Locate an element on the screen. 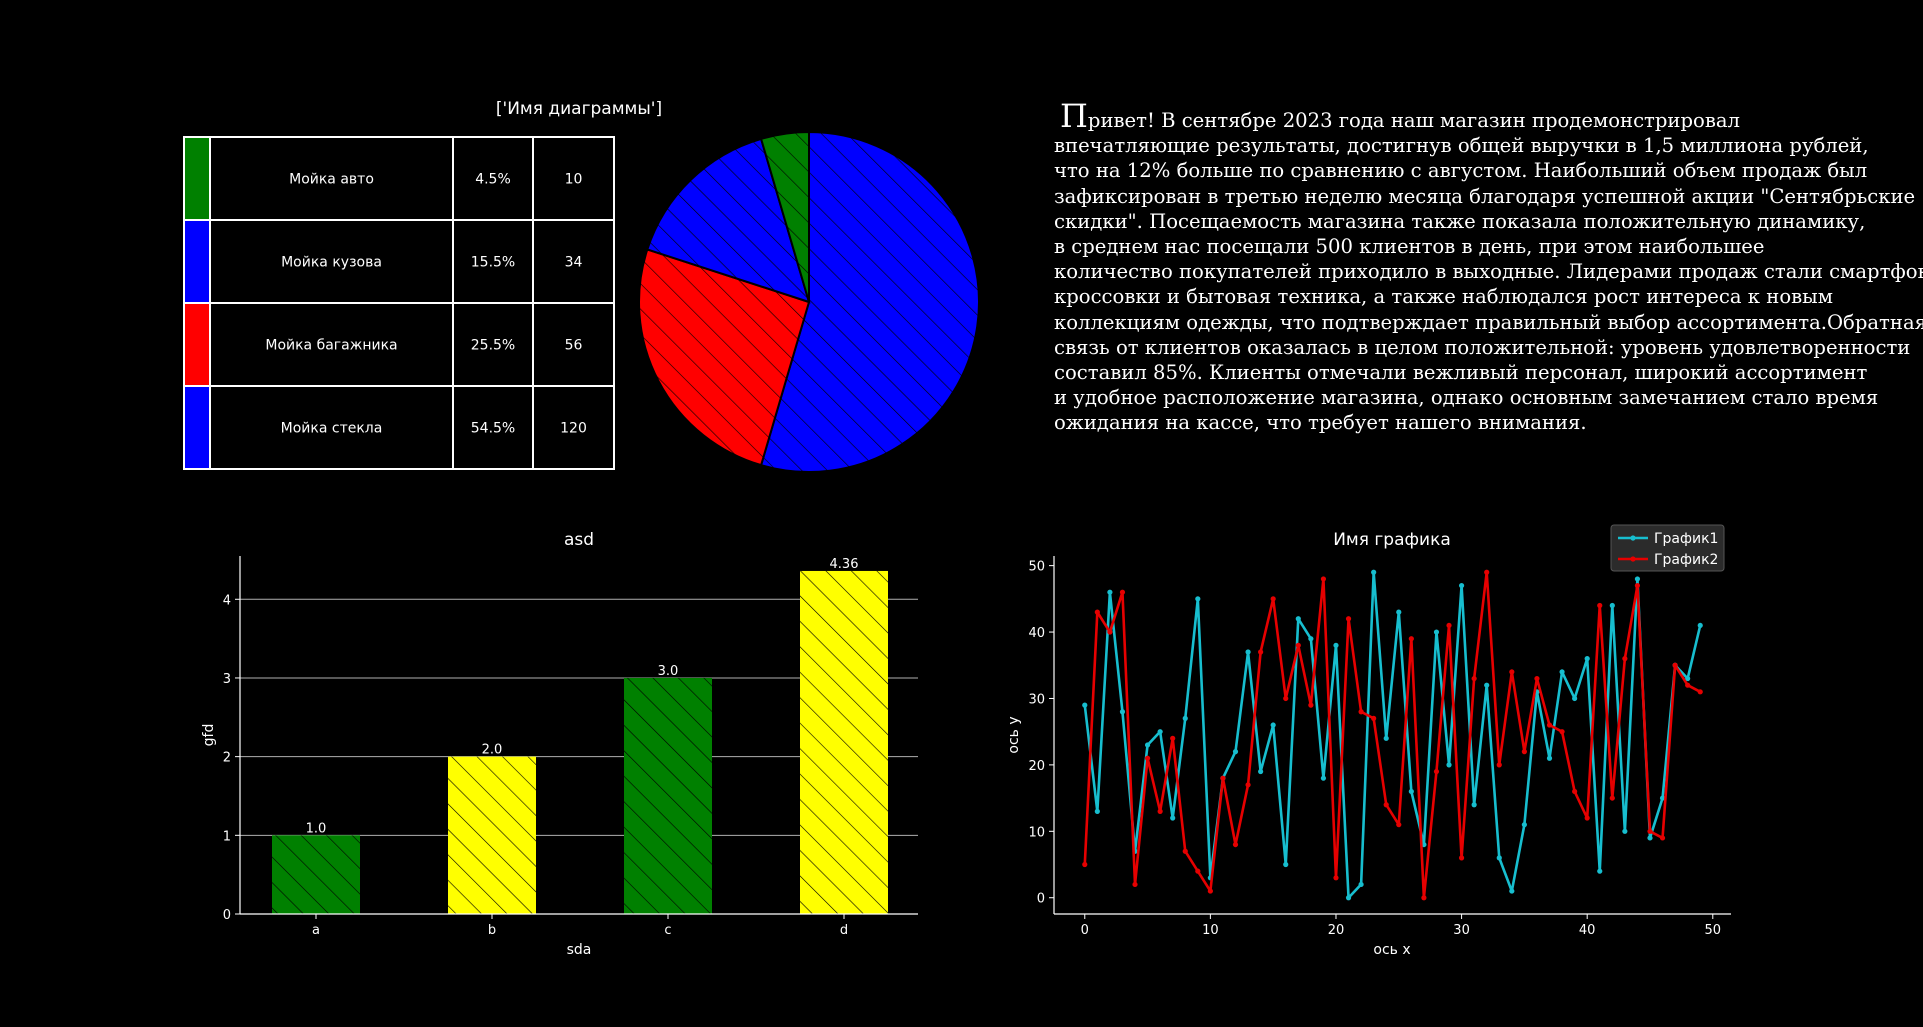 Image resolution: width=1923 pixels, height=1027 pixels. line-xtick-label: 40 is located at coordinates (1587, 930).